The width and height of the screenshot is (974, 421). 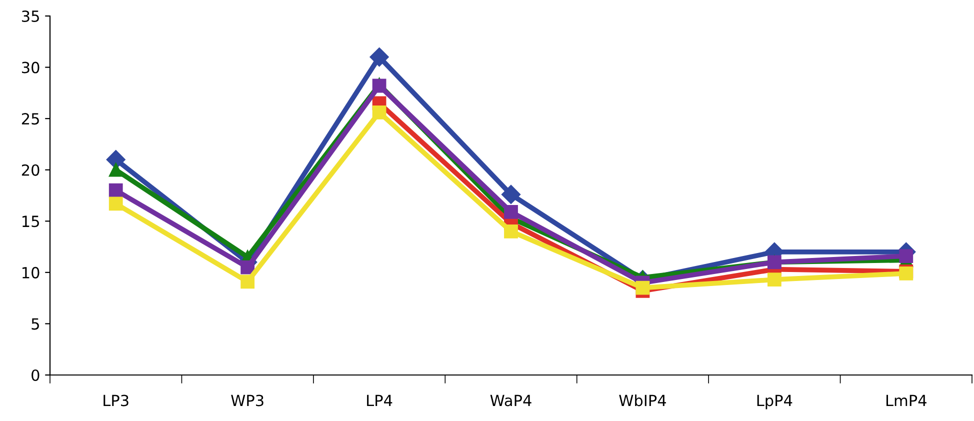 I want to click on x-tick-label: LmP4, so click(x=906, y=400).